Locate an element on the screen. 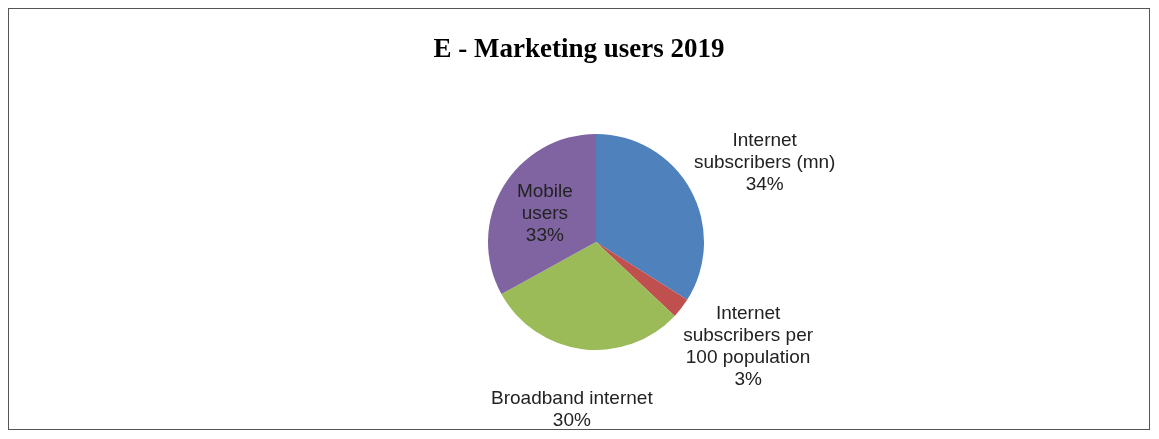  slice-label: Internet subscribers per 100 population is located at coordinates (748, 334).